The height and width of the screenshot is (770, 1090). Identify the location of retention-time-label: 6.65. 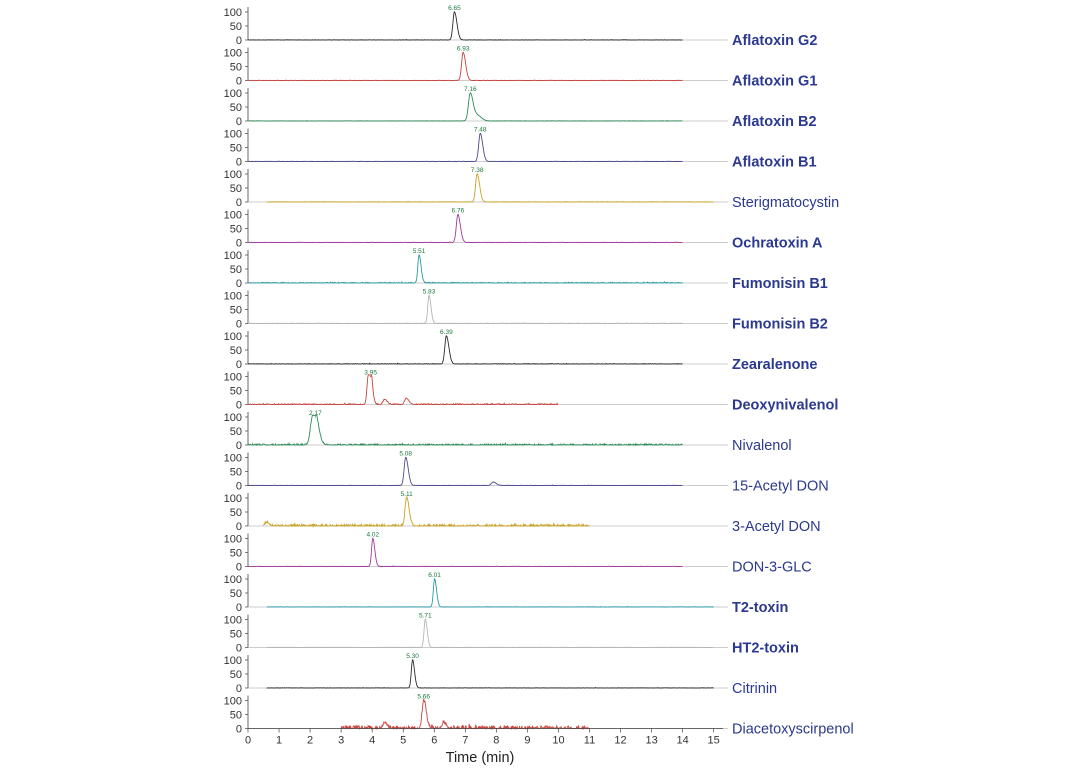
(454, 8).